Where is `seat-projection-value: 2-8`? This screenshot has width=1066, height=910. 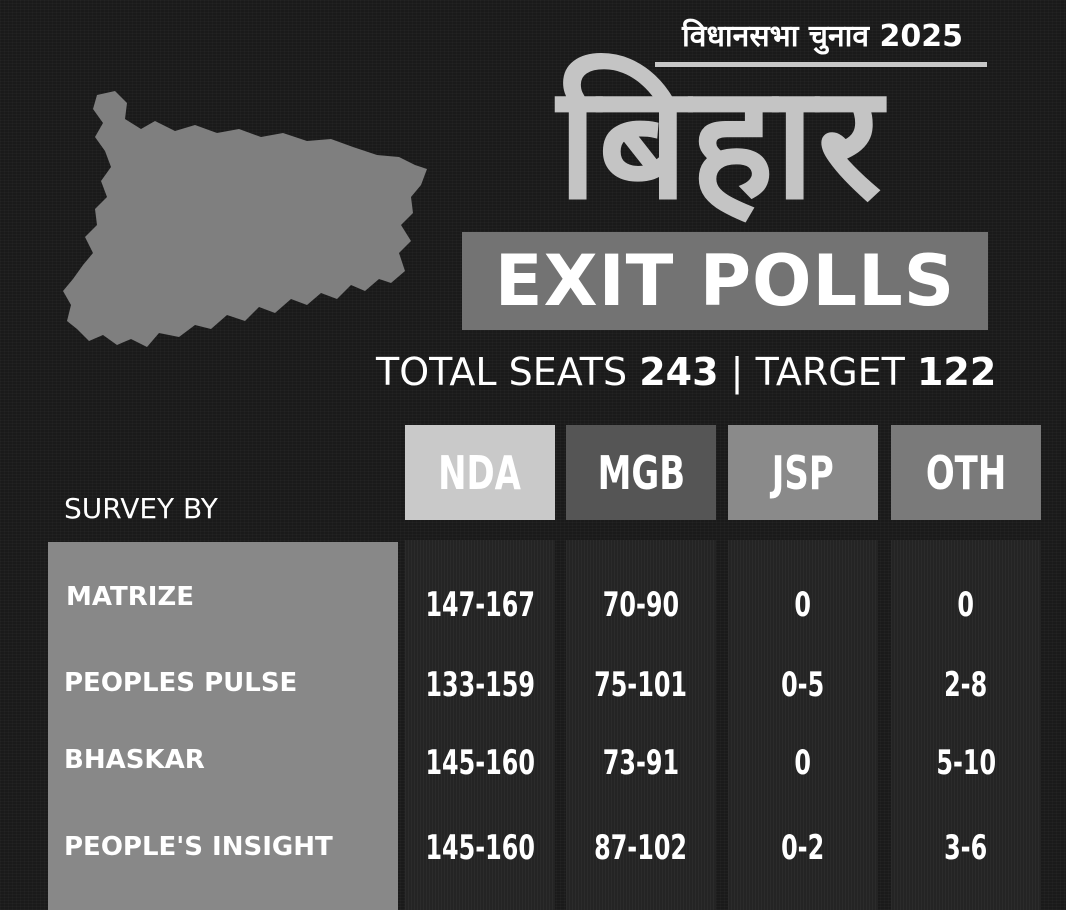
seat-projection-value: 2-8 is located at coordinates (966, 685).